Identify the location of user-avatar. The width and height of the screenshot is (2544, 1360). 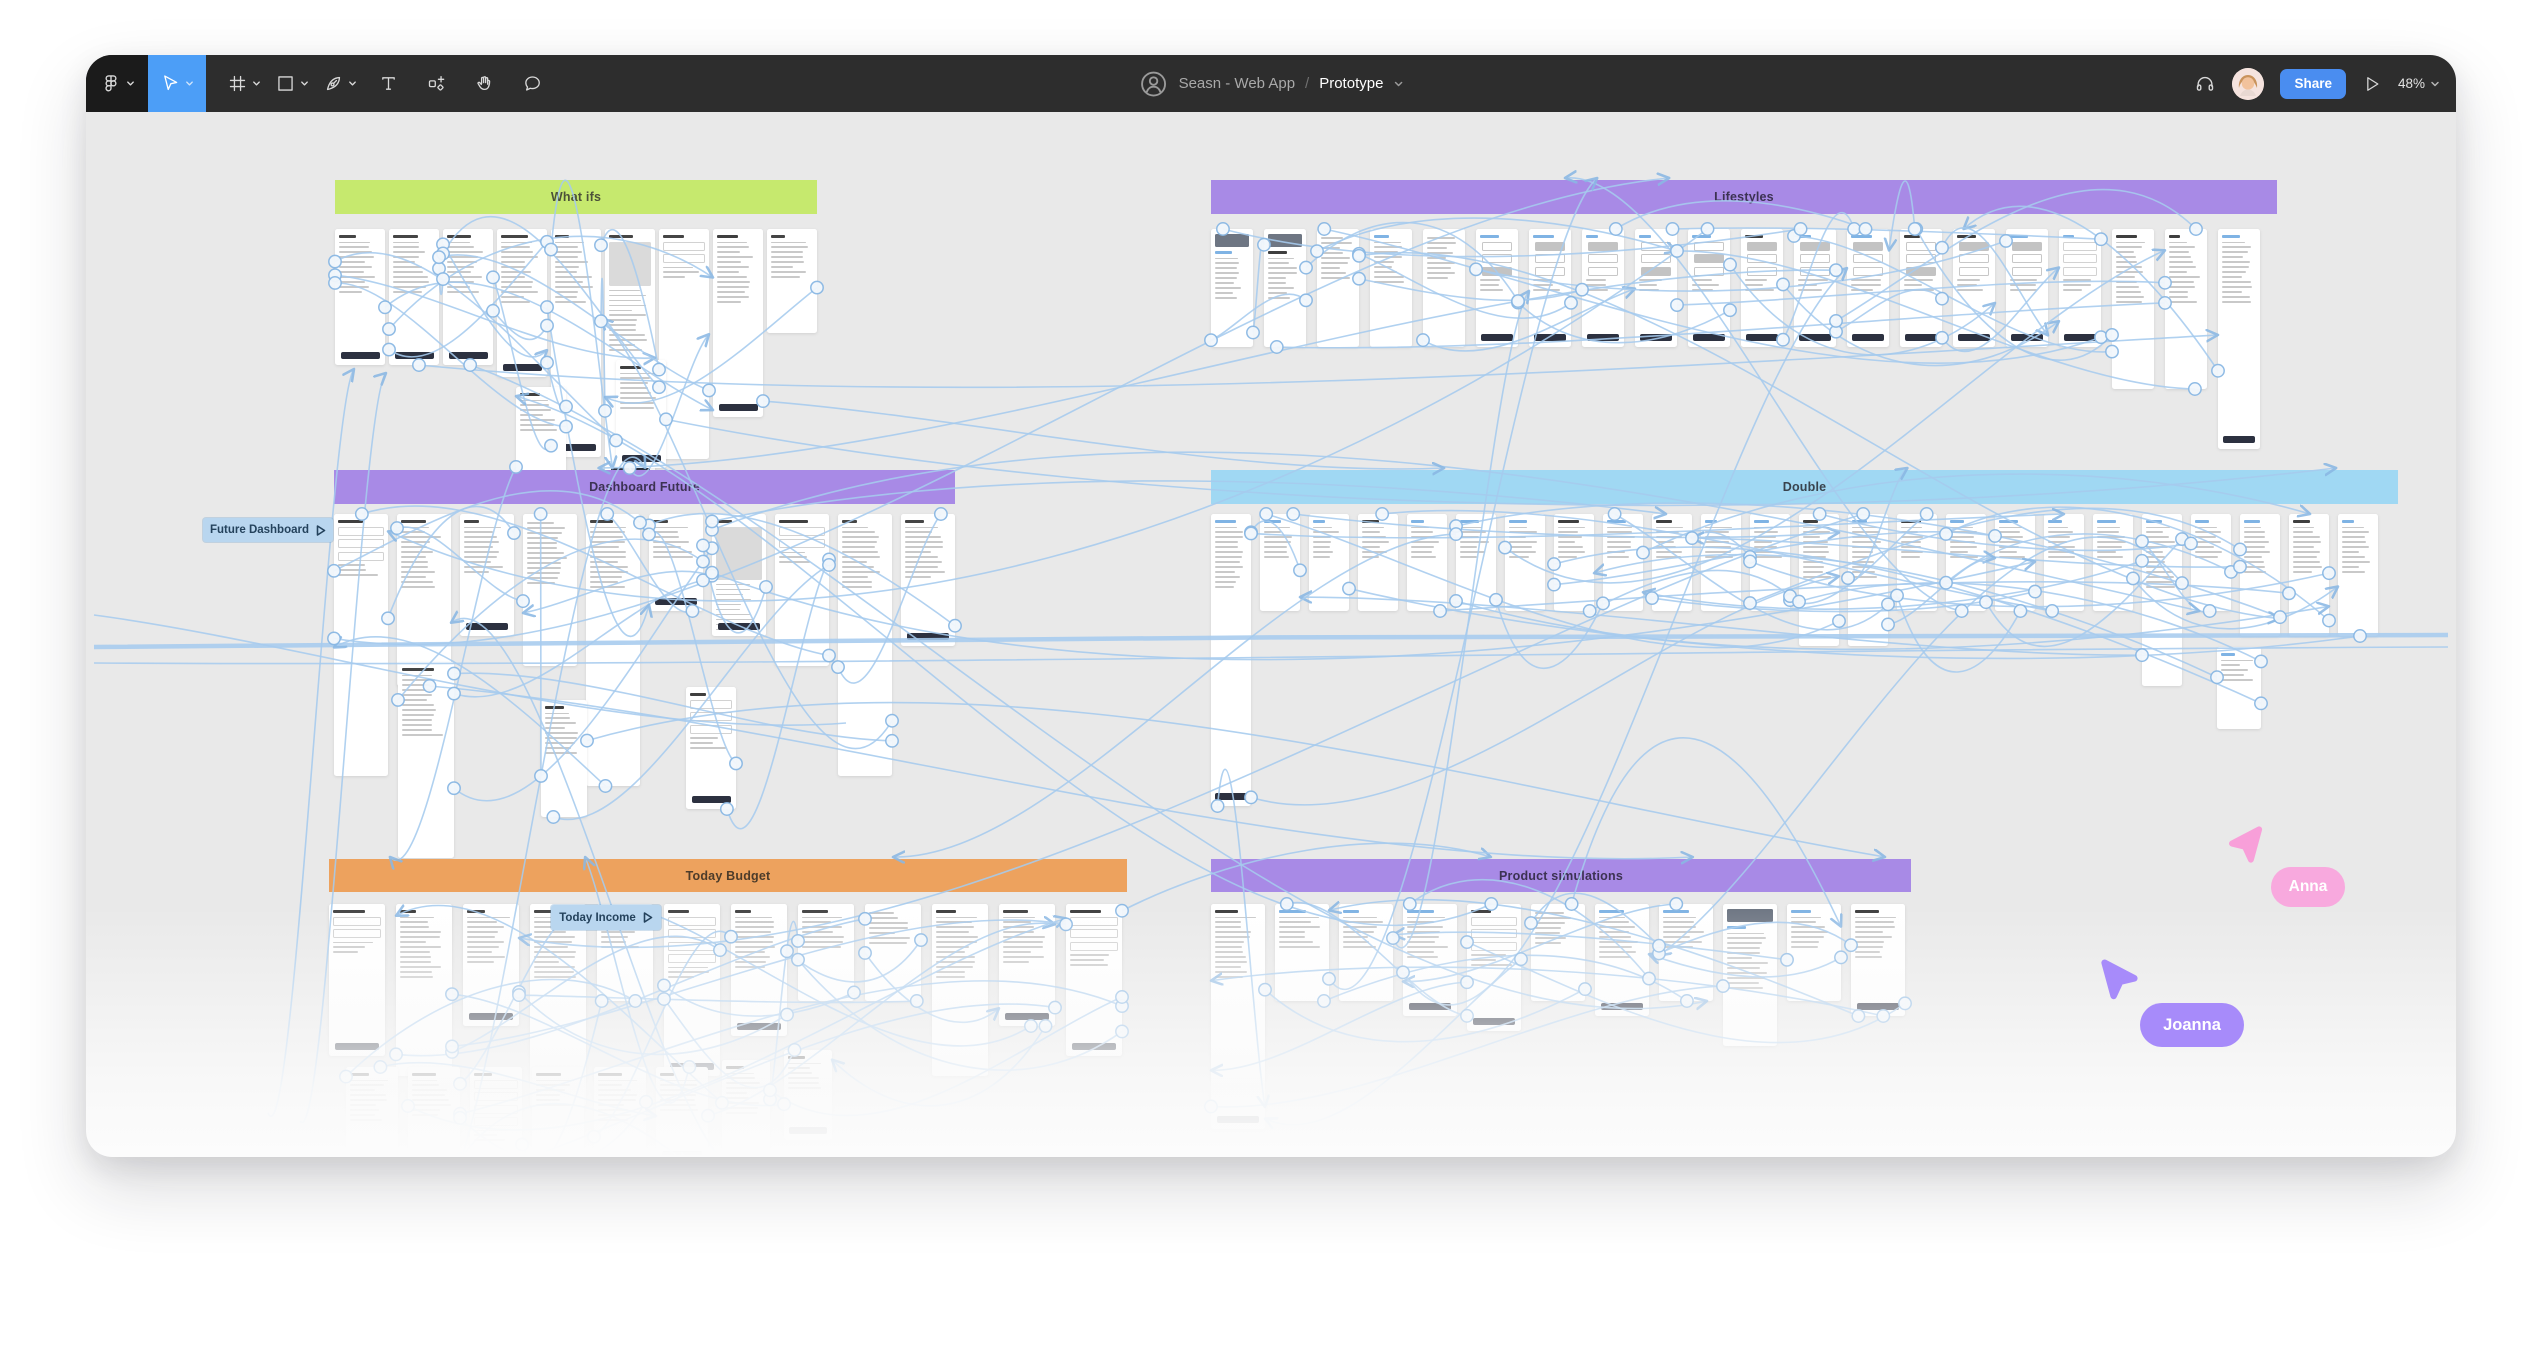
(2248, 83).